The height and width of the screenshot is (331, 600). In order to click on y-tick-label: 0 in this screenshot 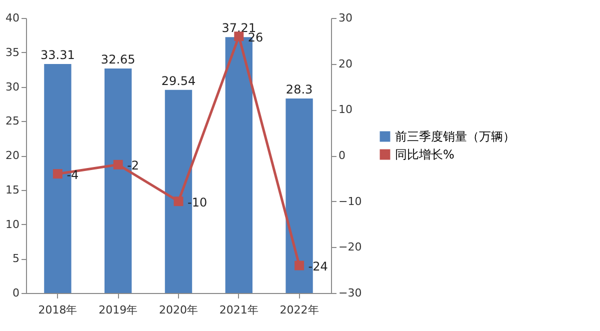, I will do `click(16, 293)`.